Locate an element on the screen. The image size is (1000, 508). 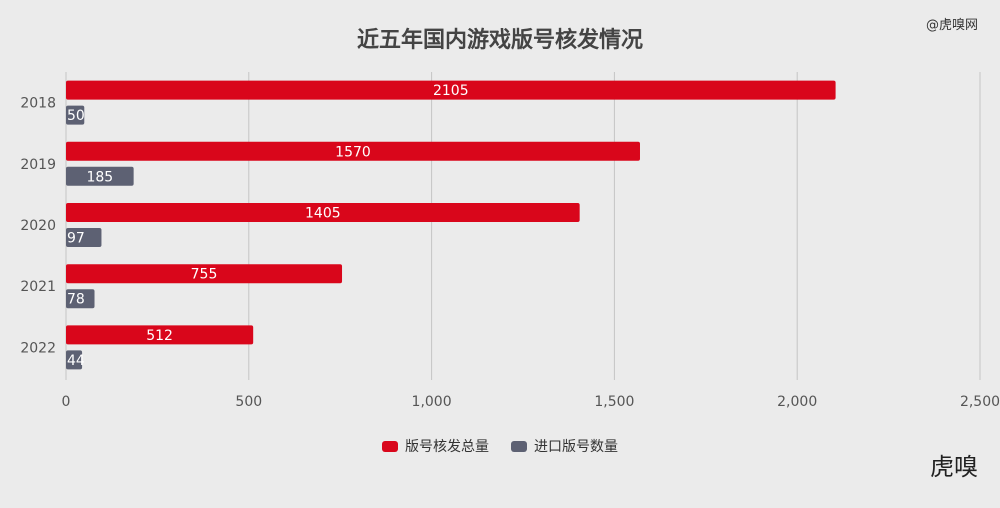
x-tick-label: 2,500 is located at coordinates (980, 402).